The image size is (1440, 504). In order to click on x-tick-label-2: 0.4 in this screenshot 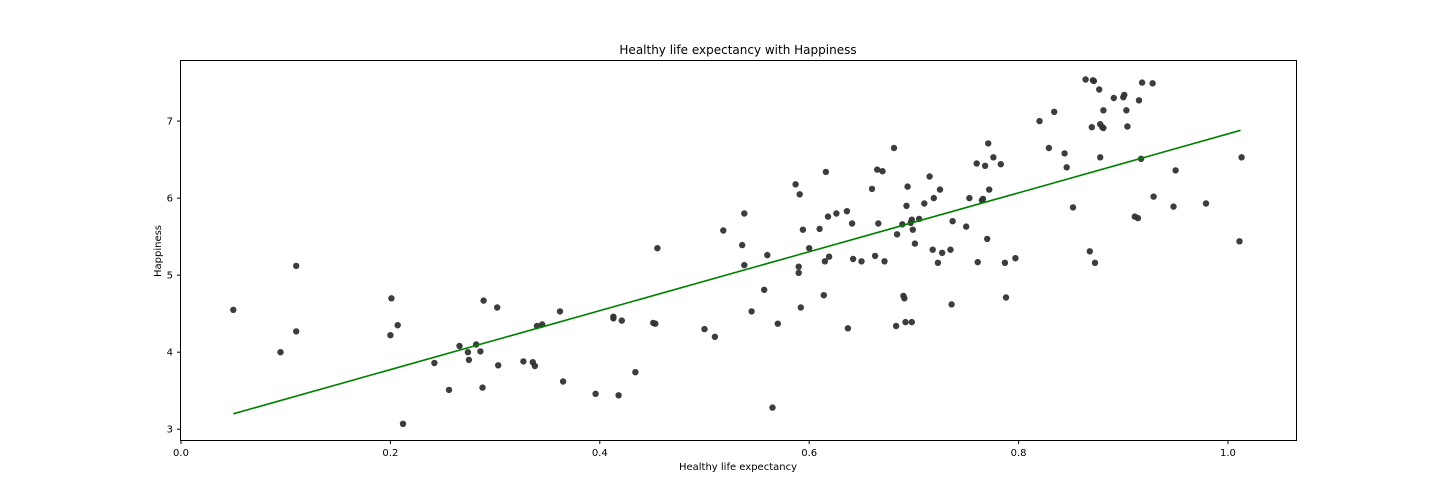, I will do `click(600, 453)`.